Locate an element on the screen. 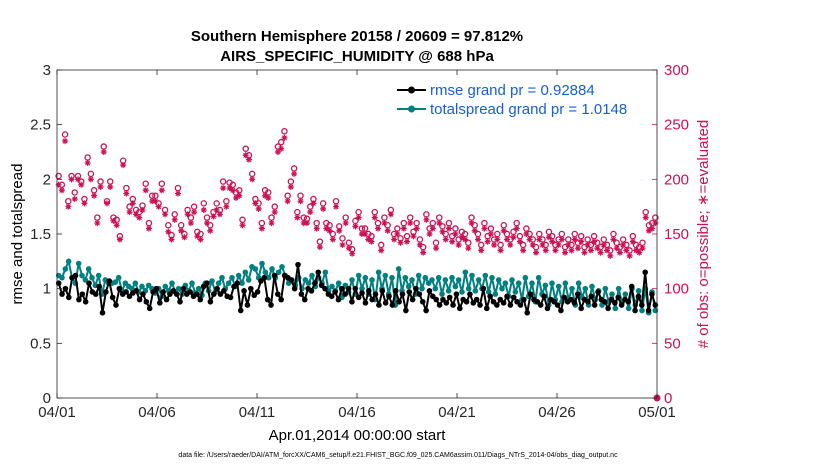 The height and width of the screenshot is (470, 830). legend-rmse-label: rmse grand pr = 0.92884 is located at coordinates (512, 90).